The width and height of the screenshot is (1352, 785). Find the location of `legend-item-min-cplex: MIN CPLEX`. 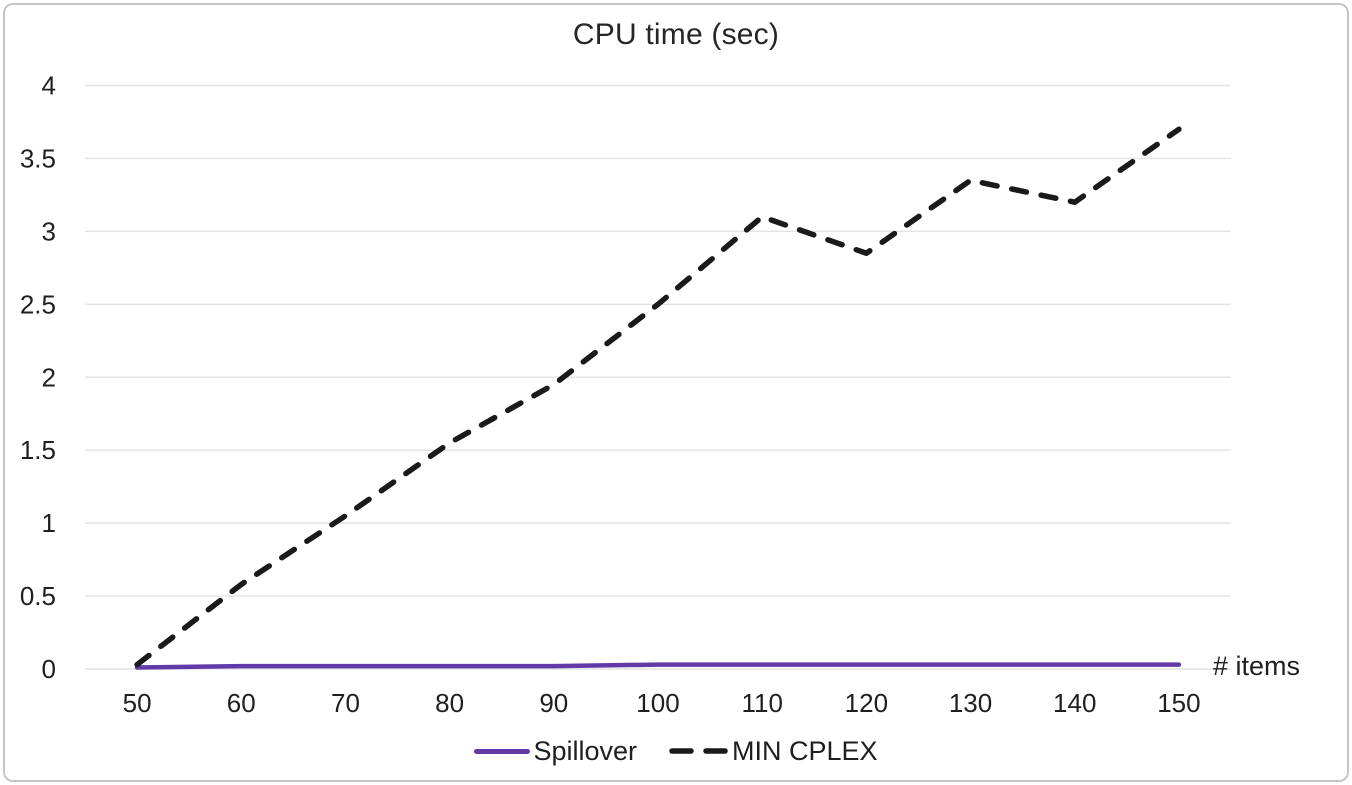

legend-item-min-cplex: MIN CPLEX is located at coordinates (772, 751).